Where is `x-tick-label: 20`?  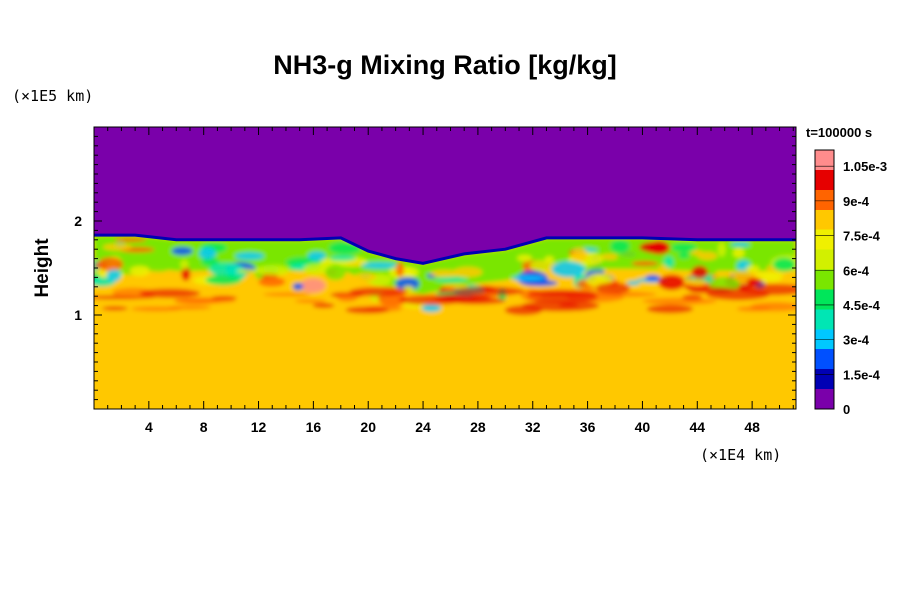
x-tick-label: 20 is located at coordinates (368, 427).